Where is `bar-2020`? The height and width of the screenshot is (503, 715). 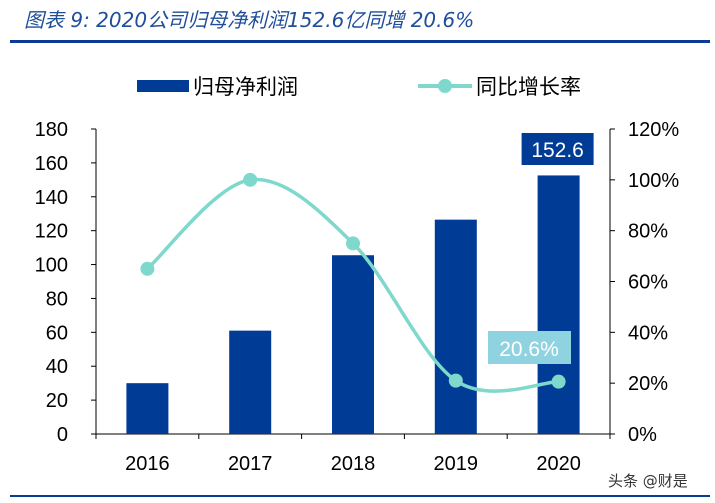
bar-2020 is located at coordinates (558, 304).